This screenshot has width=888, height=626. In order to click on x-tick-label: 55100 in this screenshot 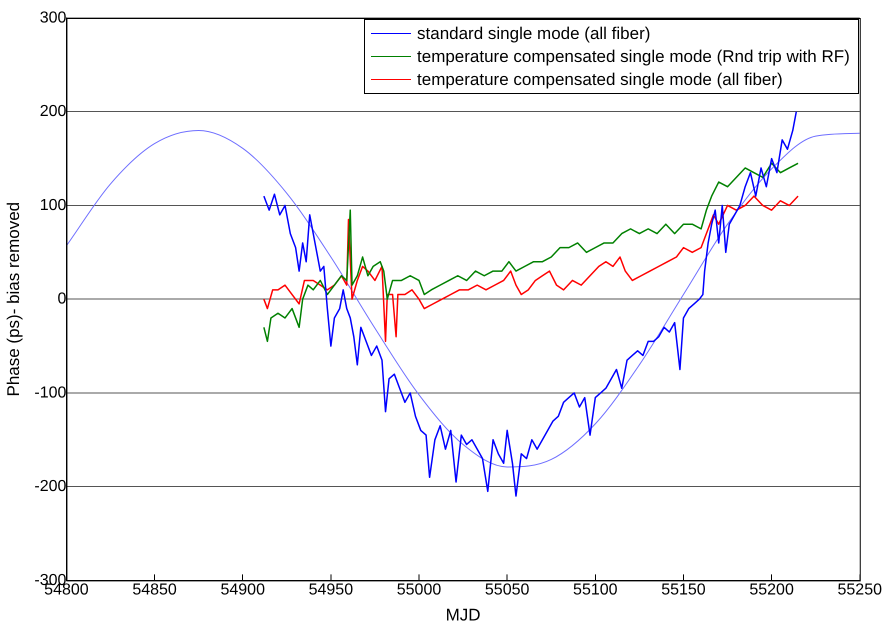, I will do `click(595, 589)`.